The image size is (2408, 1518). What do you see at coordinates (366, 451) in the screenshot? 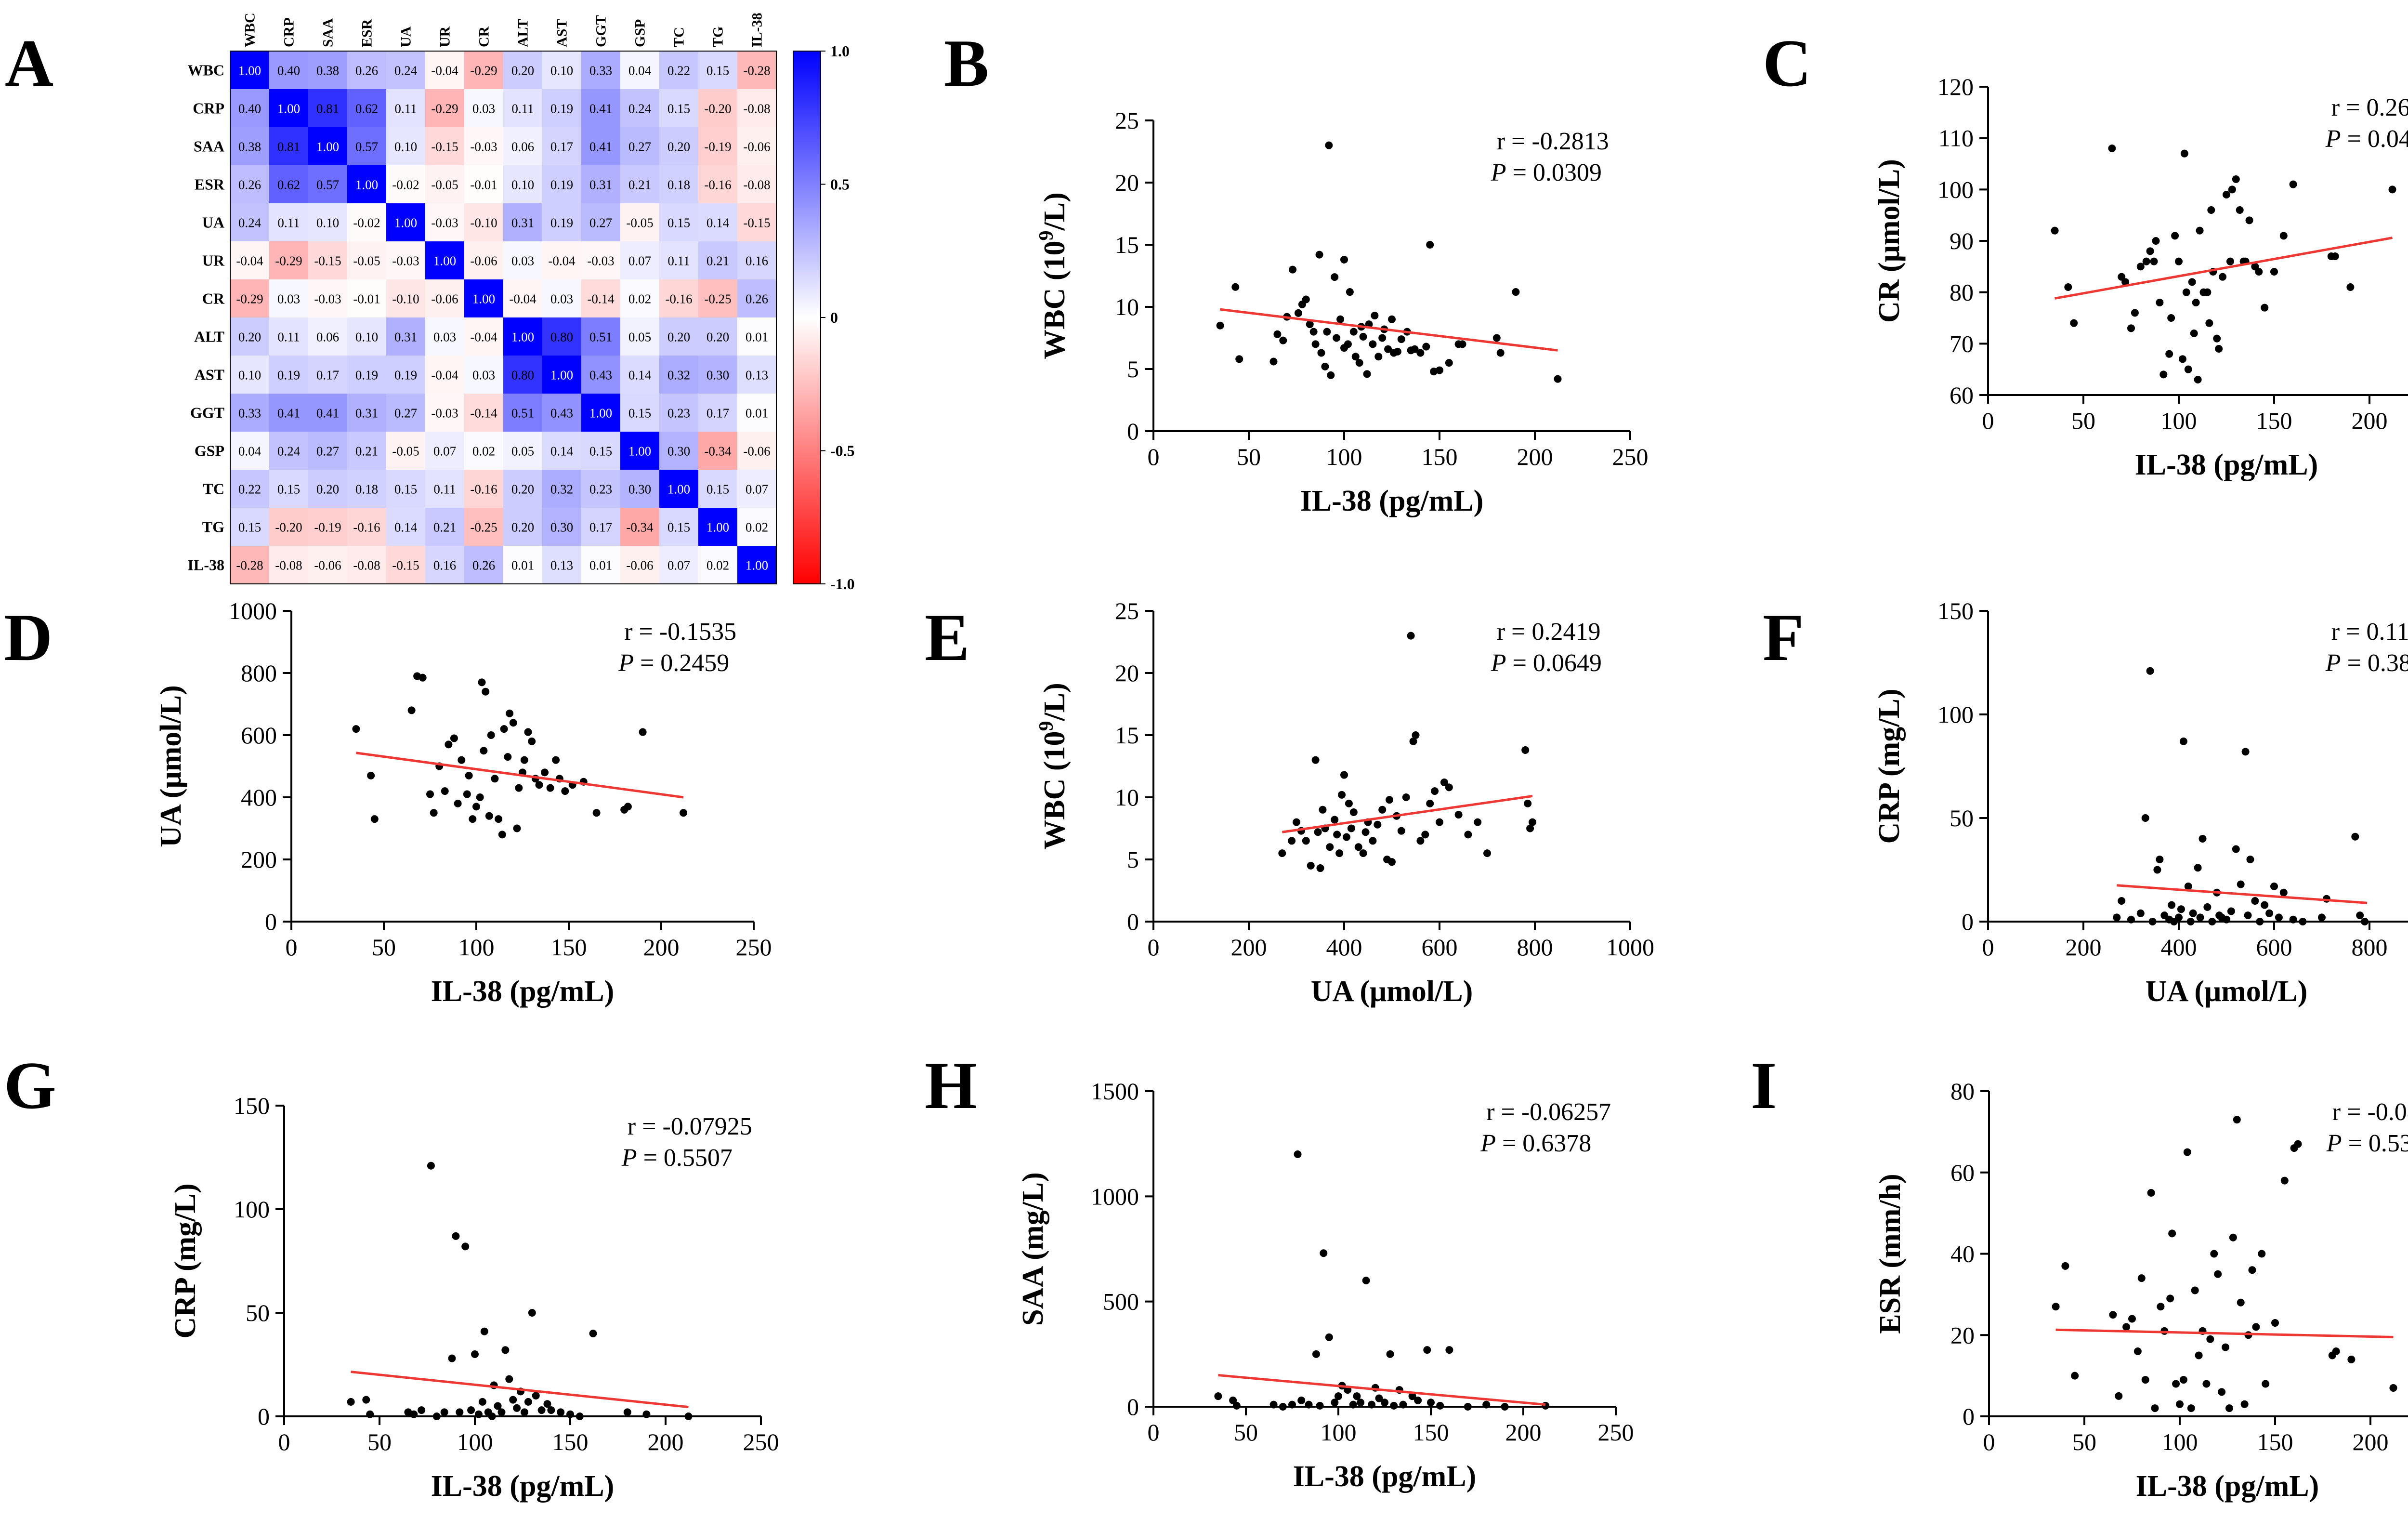
I see `heatmap-value: 0.21` at bounding box center [366, 451].